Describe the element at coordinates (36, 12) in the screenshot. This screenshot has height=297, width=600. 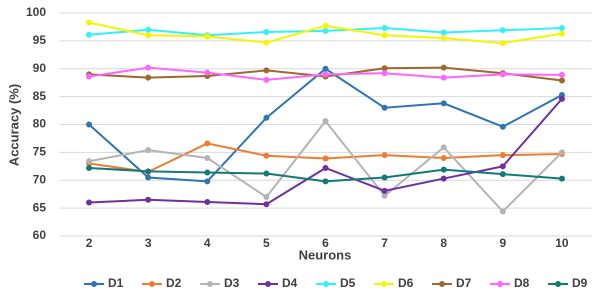
I see `y-tick-label: 100` at that location.